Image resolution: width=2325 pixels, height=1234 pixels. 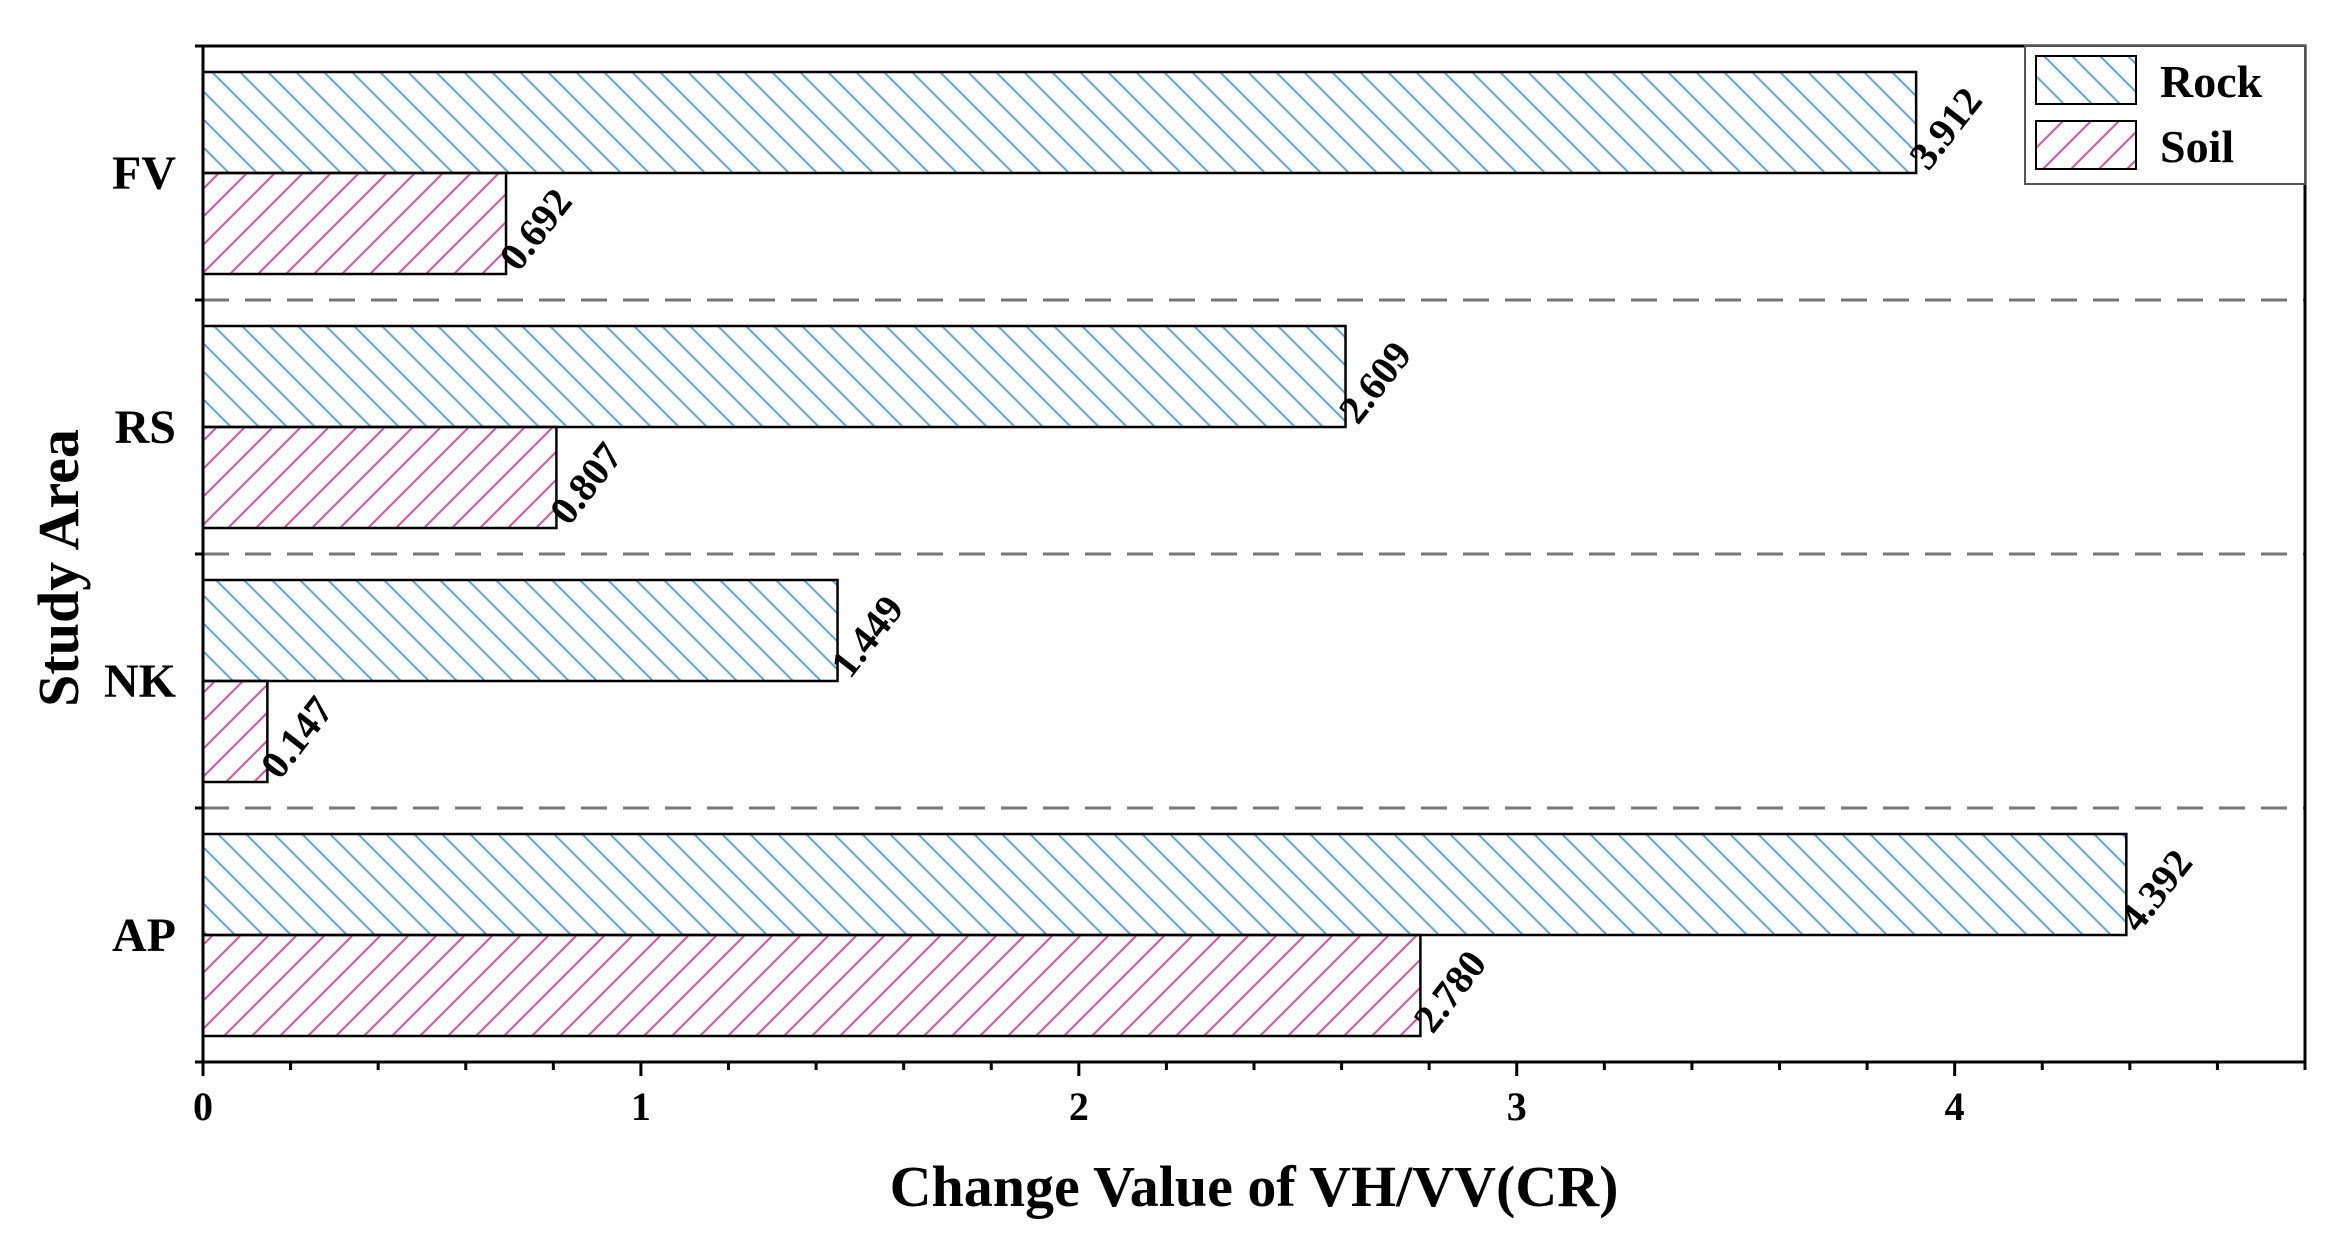 What do you see at coordinates (203, 1106) in the screenshot?
I see `x-tick-label-0: 0` at bounding box center [203, 1106].